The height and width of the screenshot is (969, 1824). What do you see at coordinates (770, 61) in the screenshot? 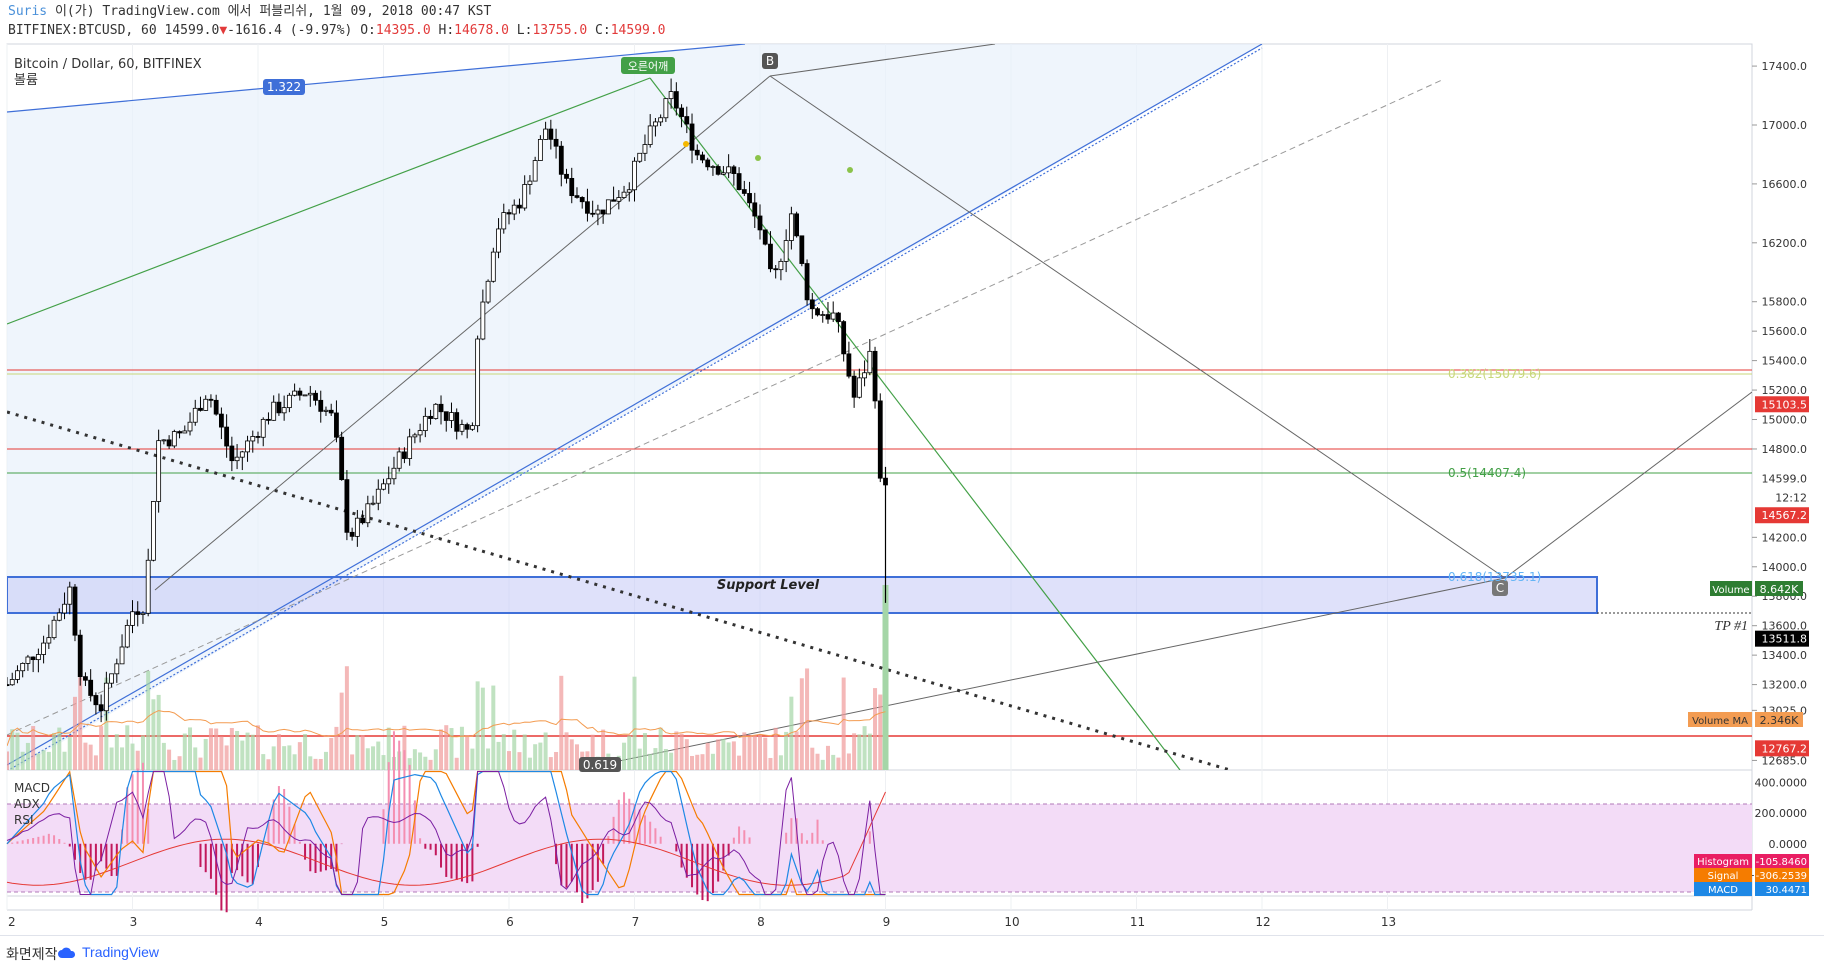
I see `point-b-text: B` at bounding box center [770, 61].